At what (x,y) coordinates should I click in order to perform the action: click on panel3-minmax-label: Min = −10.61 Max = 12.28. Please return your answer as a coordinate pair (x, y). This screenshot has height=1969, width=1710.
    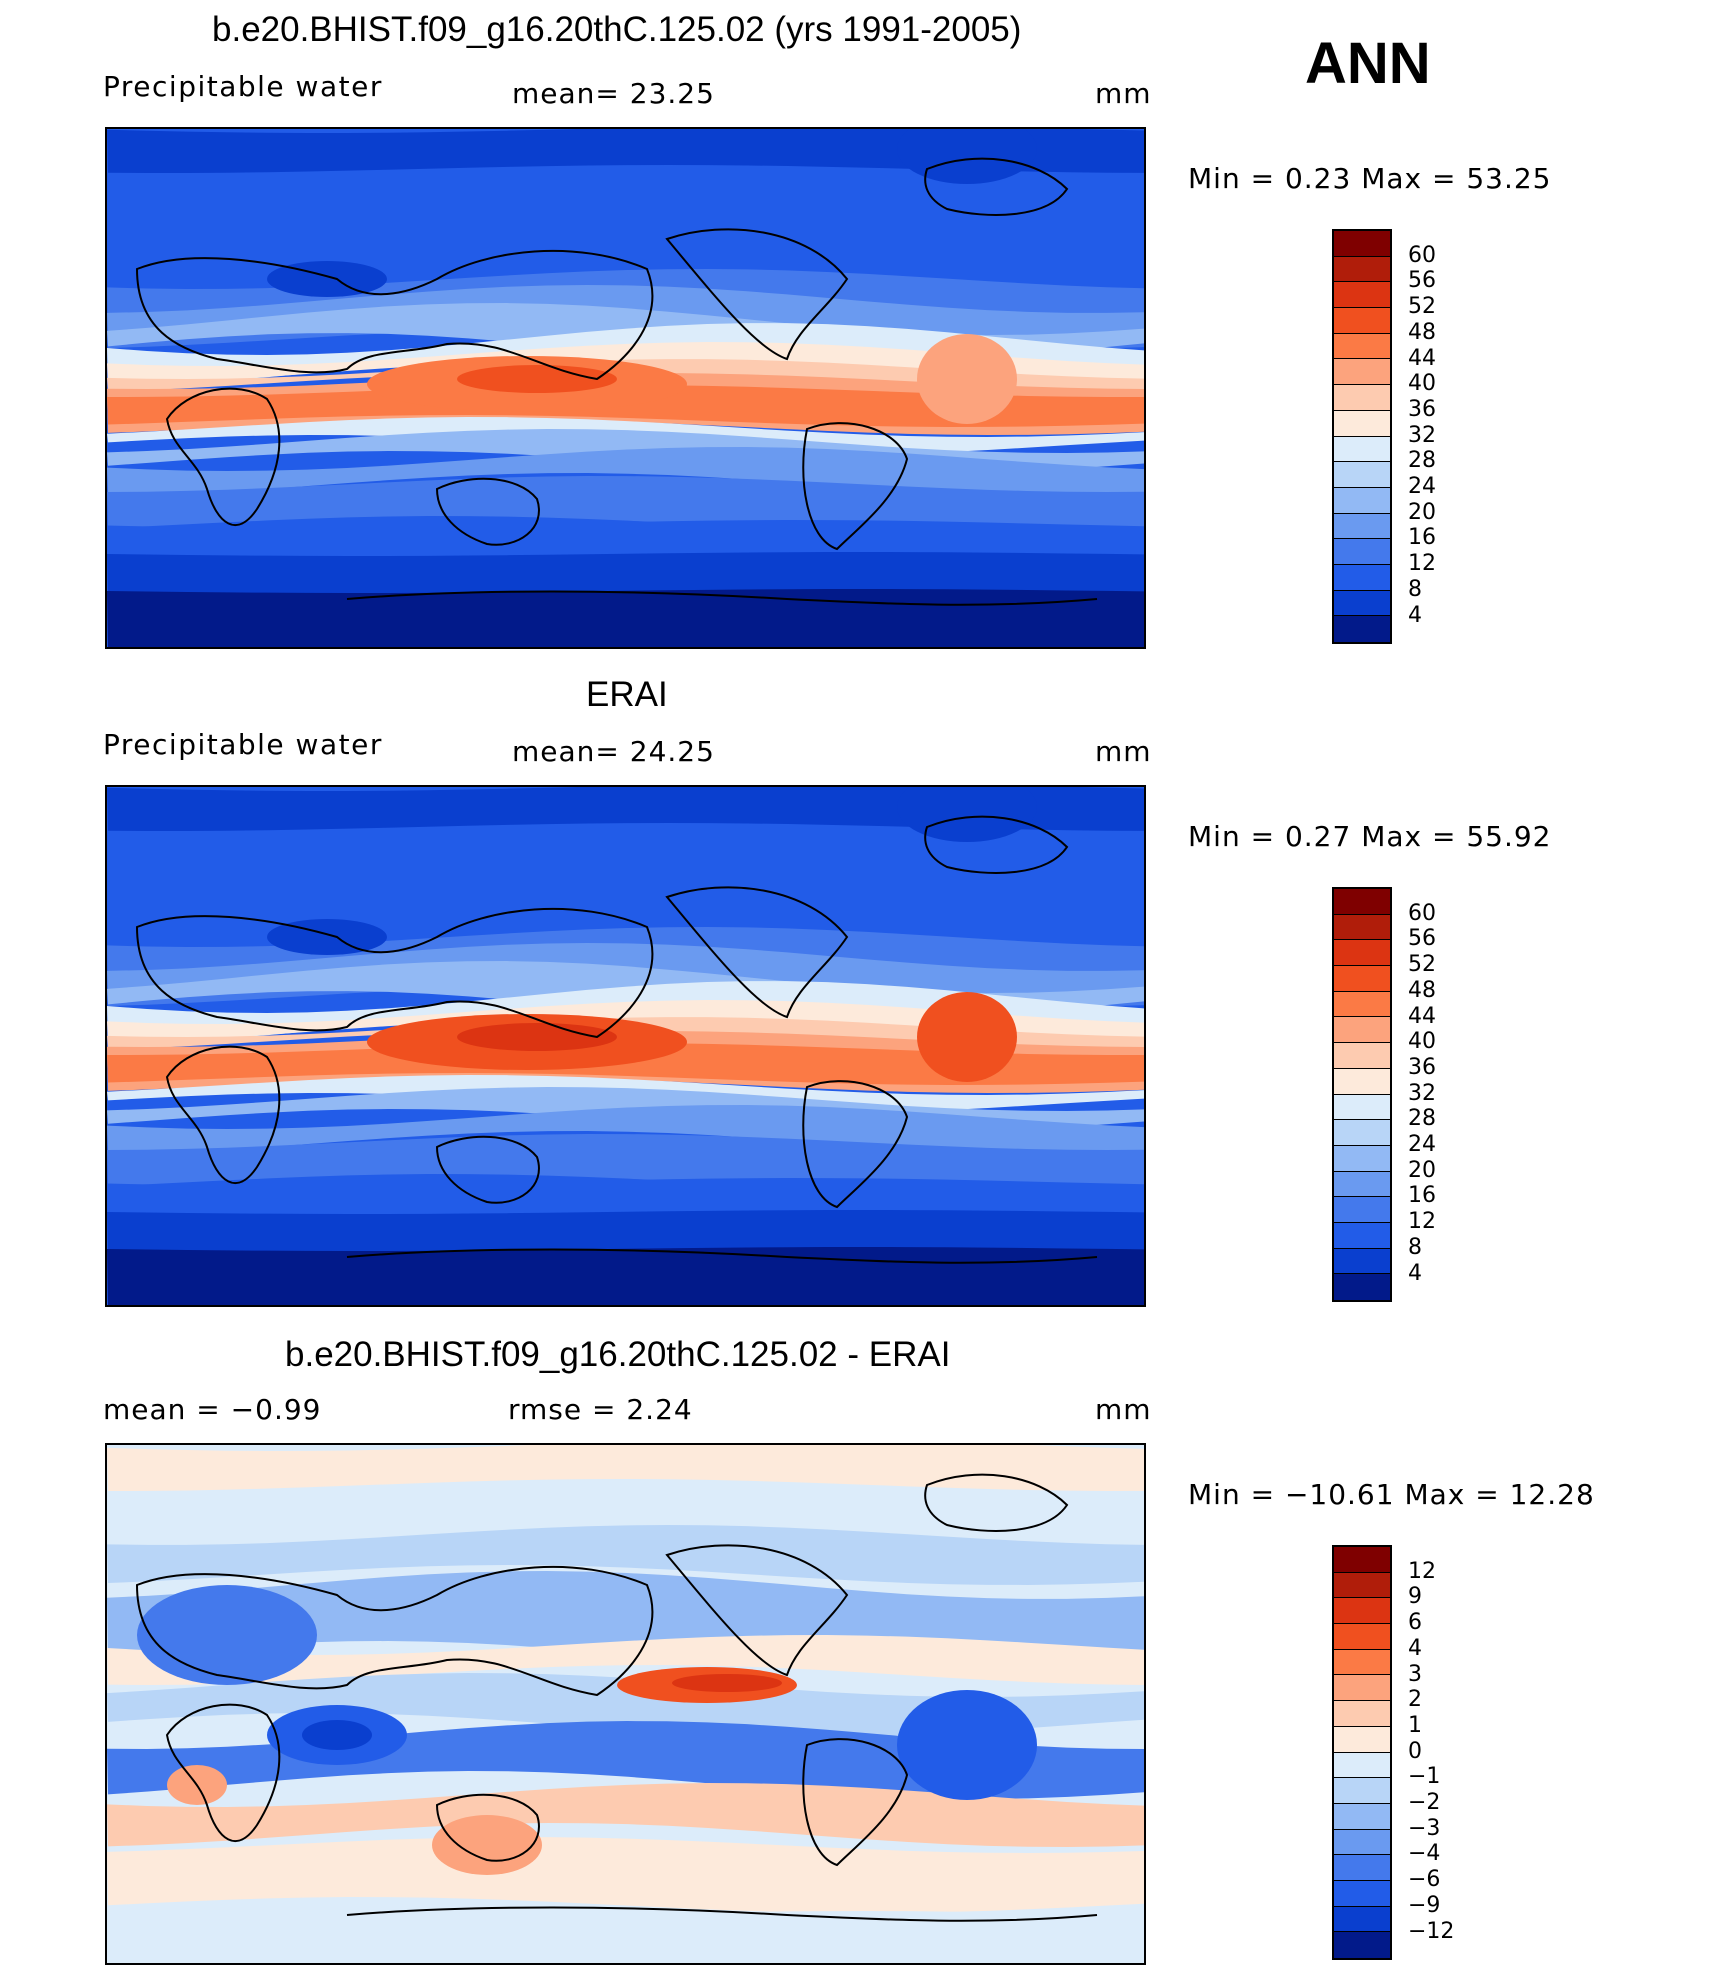
    Looking at the image, I should click on (1391, 1494).